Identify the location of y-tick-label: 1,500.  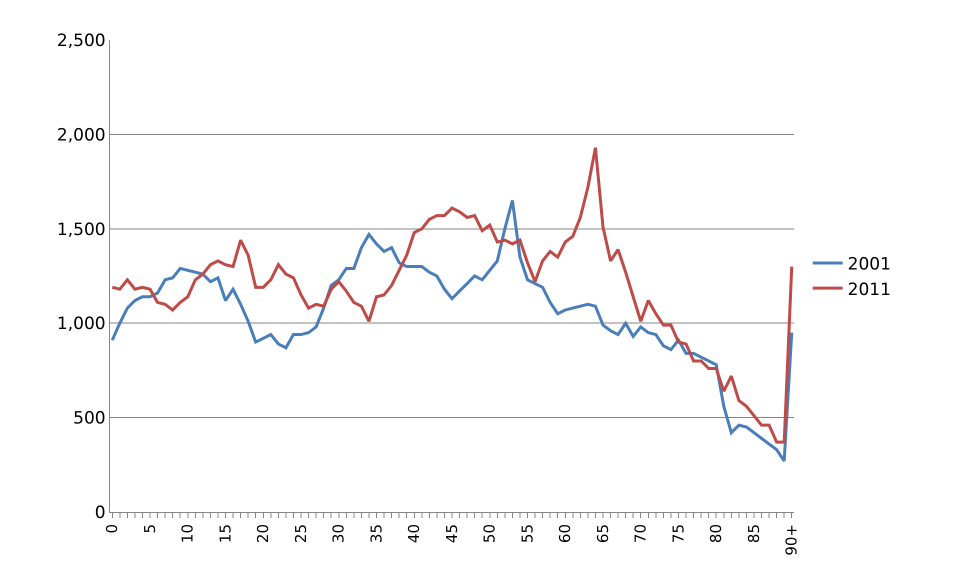
(81, 230).